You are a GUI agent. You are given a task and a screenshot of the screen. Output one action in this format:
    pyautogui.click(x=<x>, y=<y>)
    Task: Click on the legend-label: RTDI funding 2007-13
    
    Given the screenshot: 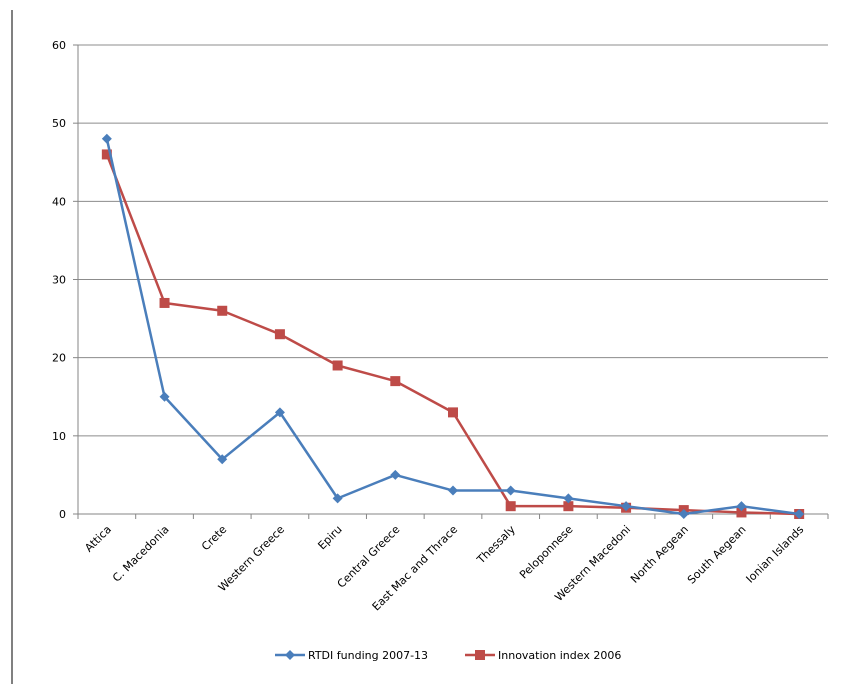 What is the action you would take?
    pyautogui.click(x=368, y=655)
    